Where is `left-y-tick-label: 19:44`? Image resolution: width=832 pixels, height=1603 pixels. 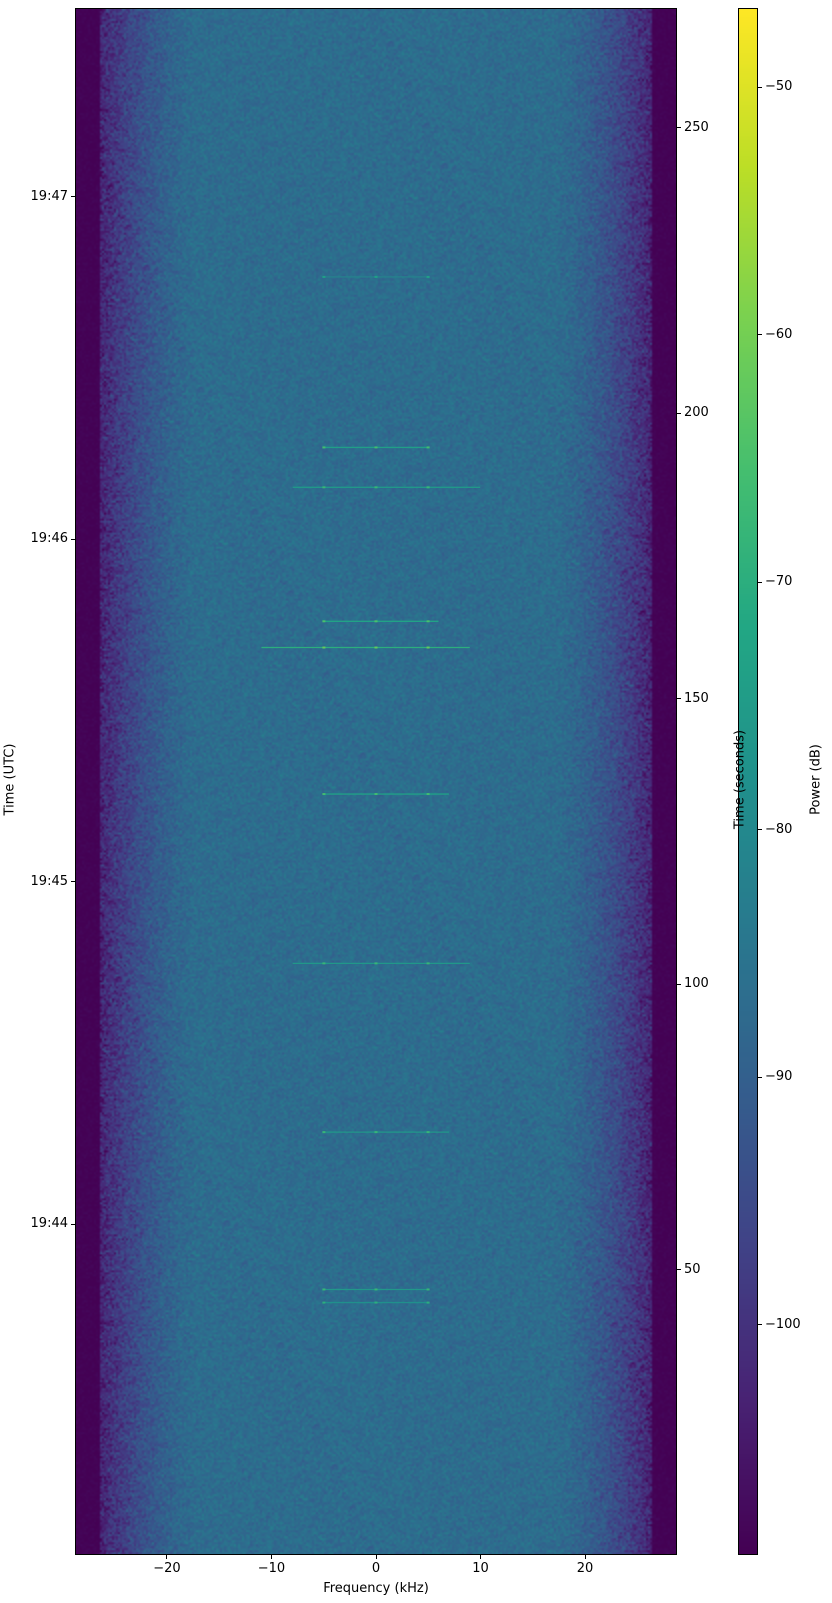
left-y-tick-label: 19:44 is located at coordinates (49, 1224).